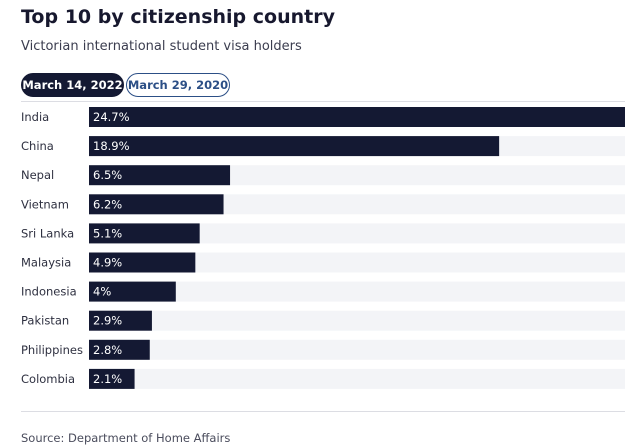 The height and width of the screenshot is (448, 640). What do you see at coordinates (107, 233) in the screenshot?
I see `value-label-sri-lanka: 5.1%` at bounding box center [107, 233].